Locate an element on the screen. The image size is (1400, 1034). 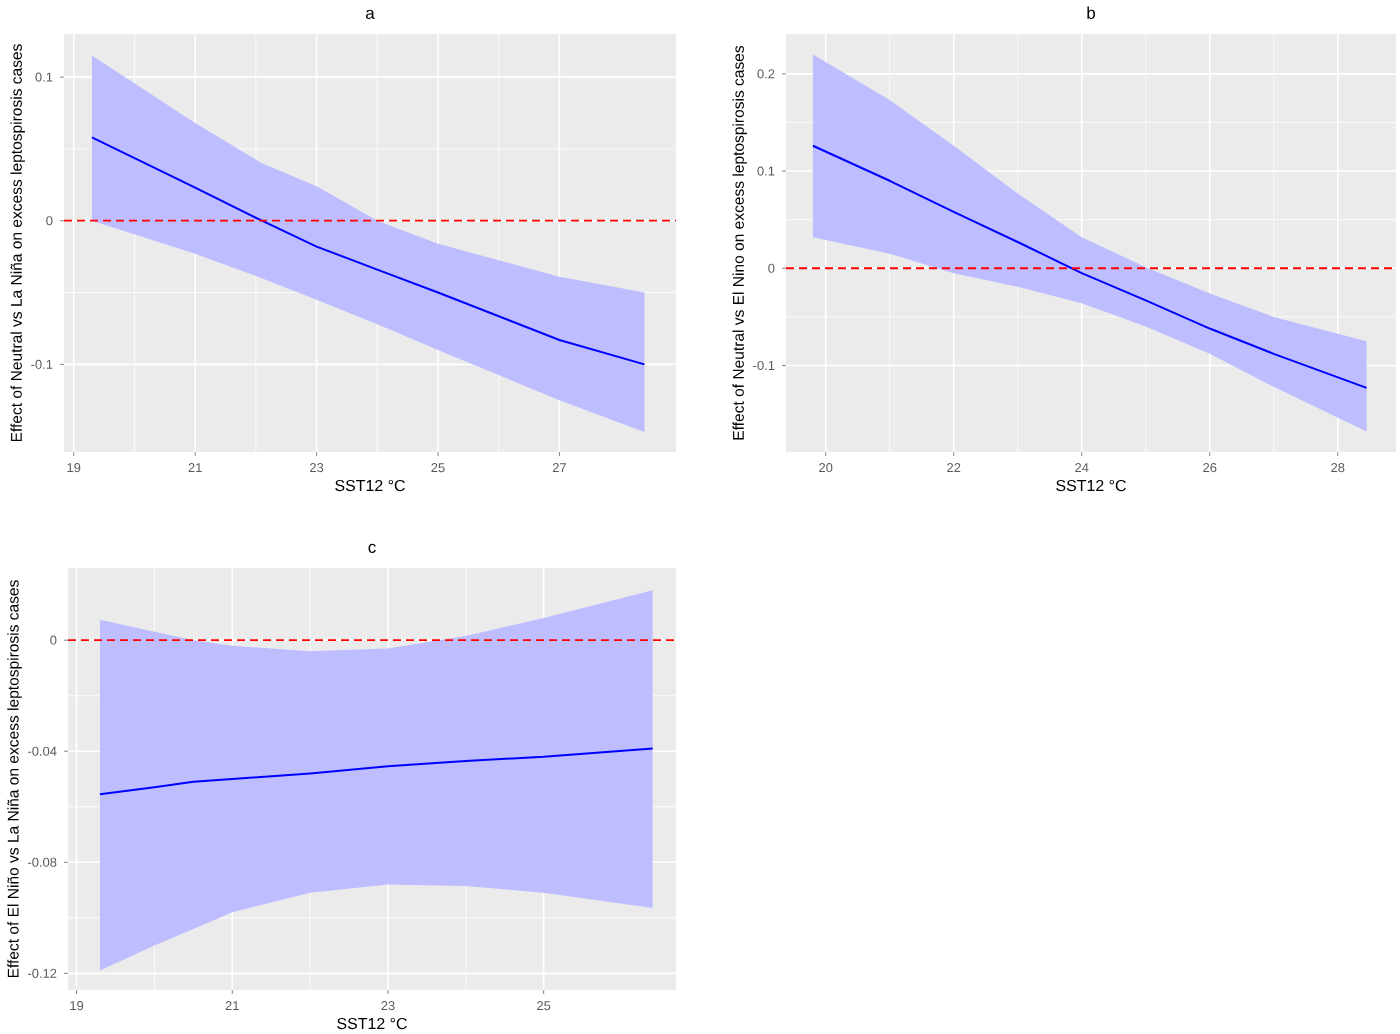
chart-title: c is located at coordinates (372, 548).